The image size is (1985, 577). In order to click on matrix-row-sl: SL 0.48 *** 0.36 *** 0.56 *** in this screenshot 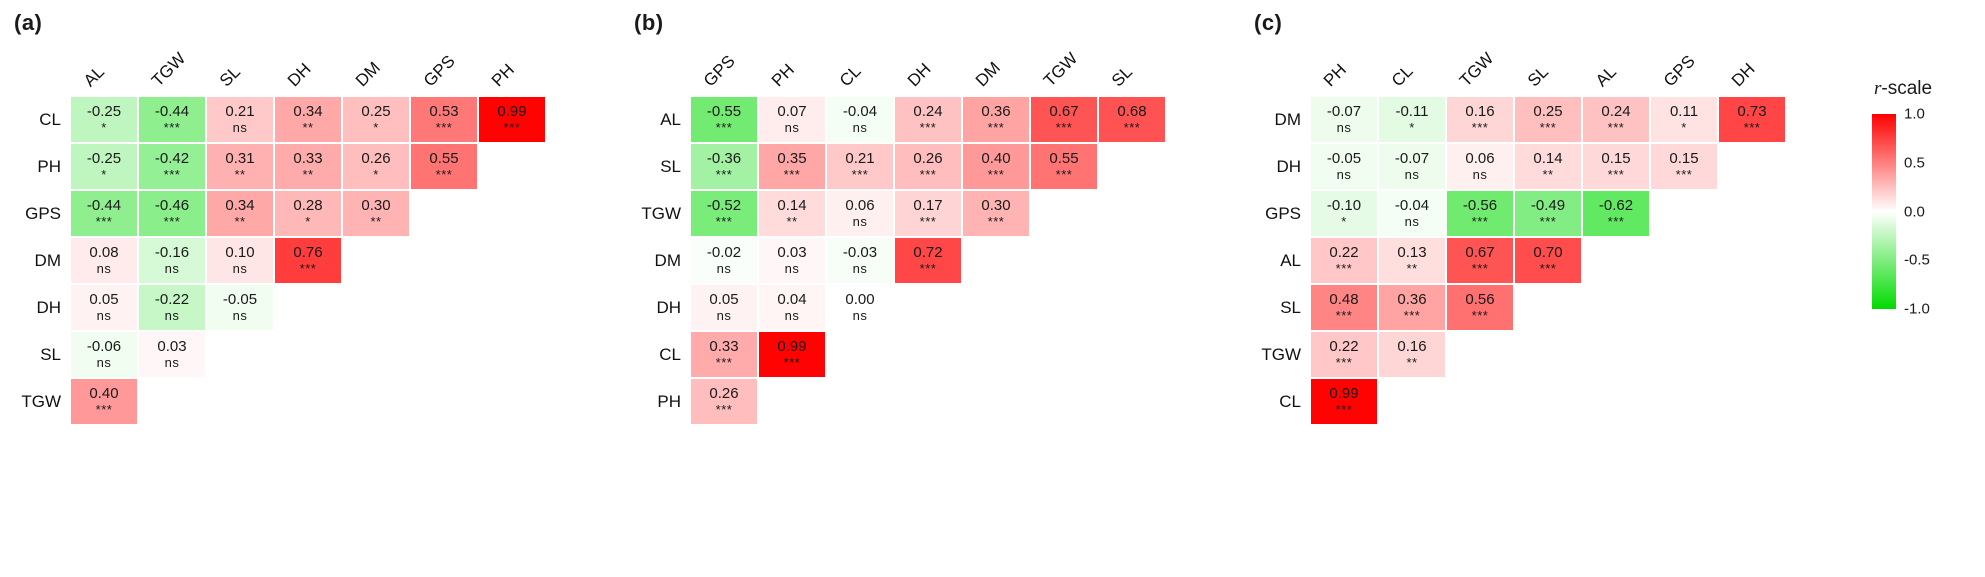, I will do `click(1560, 307)`.